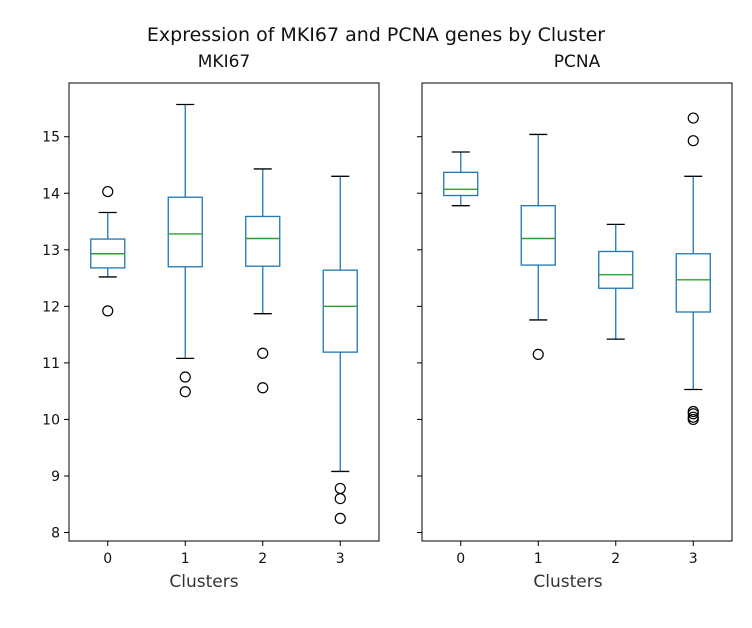 Image resolution: width=752 pixels, height=628 pixels. What do you see at coordinates (224, 62) in the screenshot?
I see `left-panel-title: MKI67` at bounding box center [224, 62].